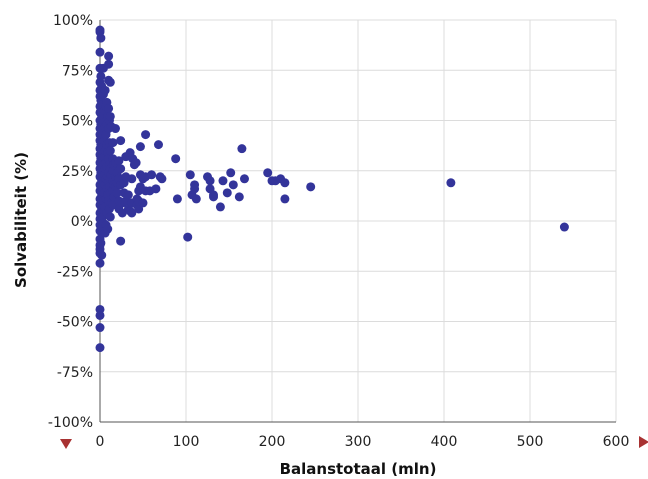 This screenshot has width=648, height=479. What do you see at coordinates (77, 71) in the screenshot?
I see `y-tick-label: 75%` at bounding box center [77, 71].